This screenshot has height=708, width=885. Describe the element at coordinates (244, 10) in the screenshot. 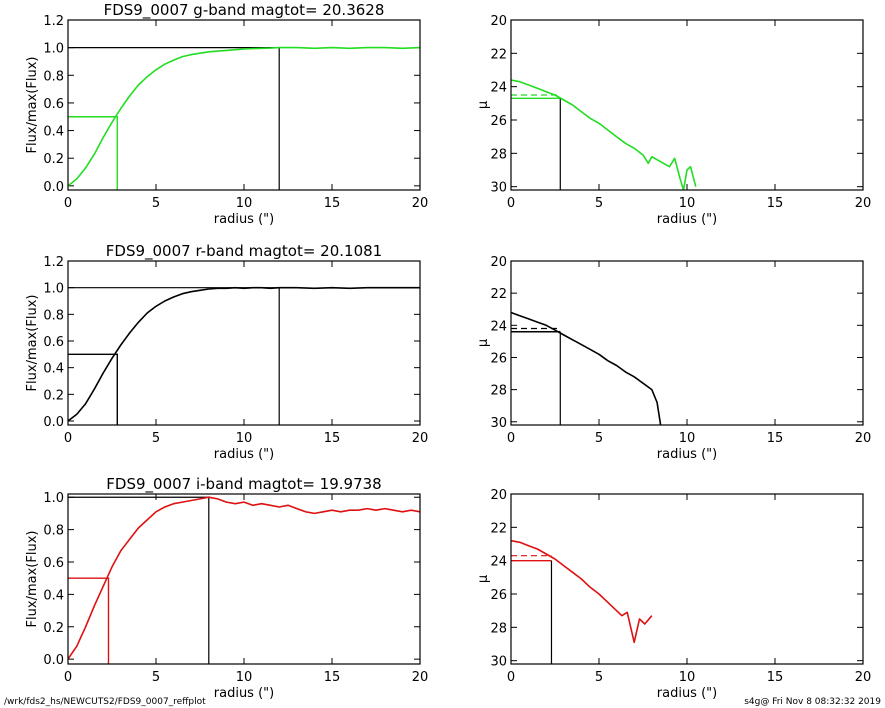

I see `panel-title: FDS9_0007 g-band magtot= 20.3628` at that location.